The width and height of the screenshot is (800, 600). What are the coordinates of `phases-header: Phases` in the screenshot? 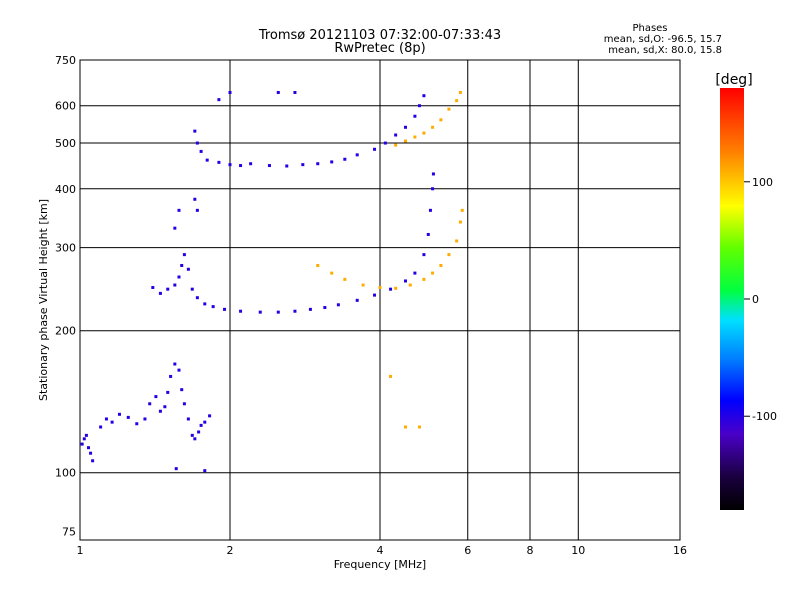 It's located at (649, 28).